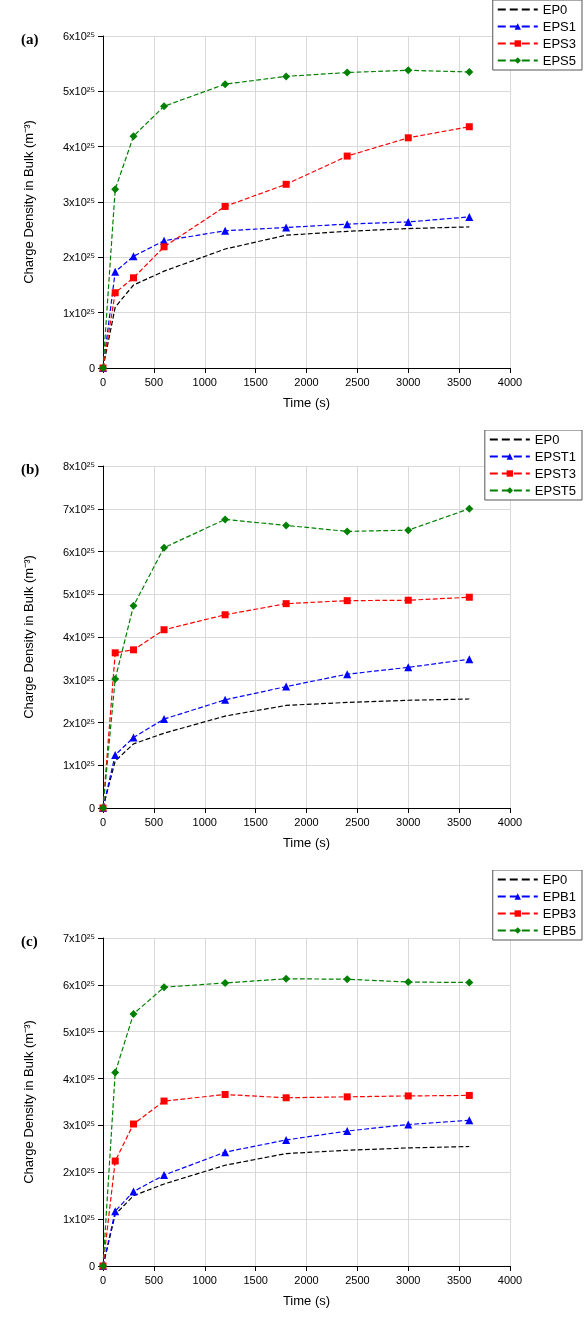 The height and width of the screenshot is (1328, 588). What do you see at coordinates (555, 456) in the screenshot?
I see `legend-label: EPST1` at bounding box center [555, 456].